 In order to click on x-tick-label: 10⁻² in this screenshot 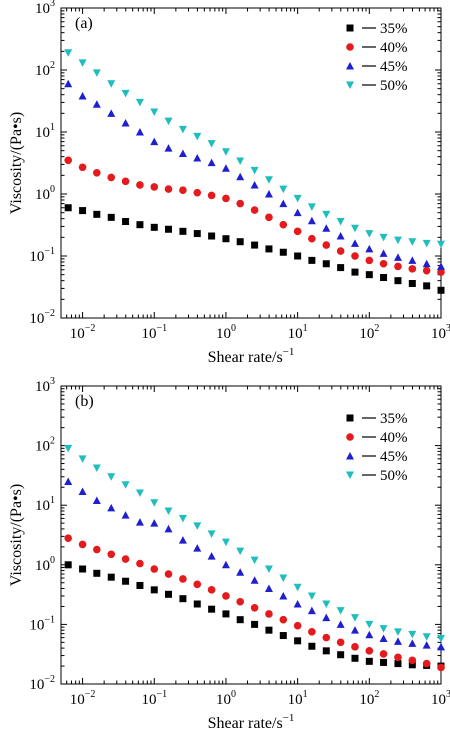, I will do `click(83, 332)`.